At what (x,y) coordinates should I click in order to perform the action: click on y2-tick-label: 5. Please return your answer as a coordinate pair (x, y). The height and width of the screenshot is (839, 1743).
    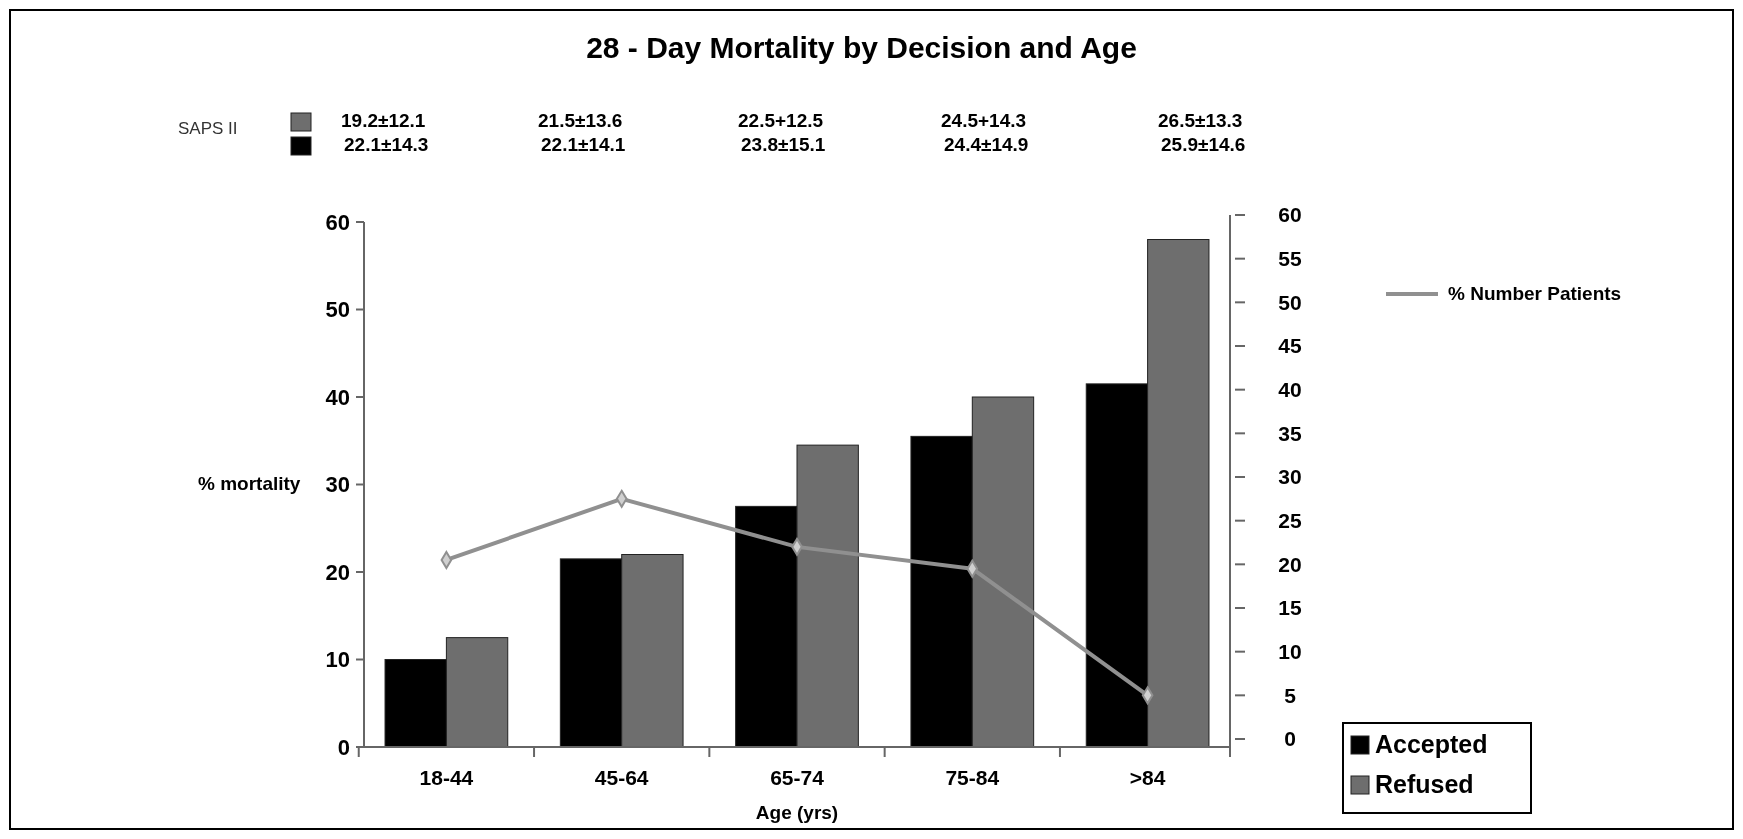
    Looking at the image, I should click on (1290, 695).